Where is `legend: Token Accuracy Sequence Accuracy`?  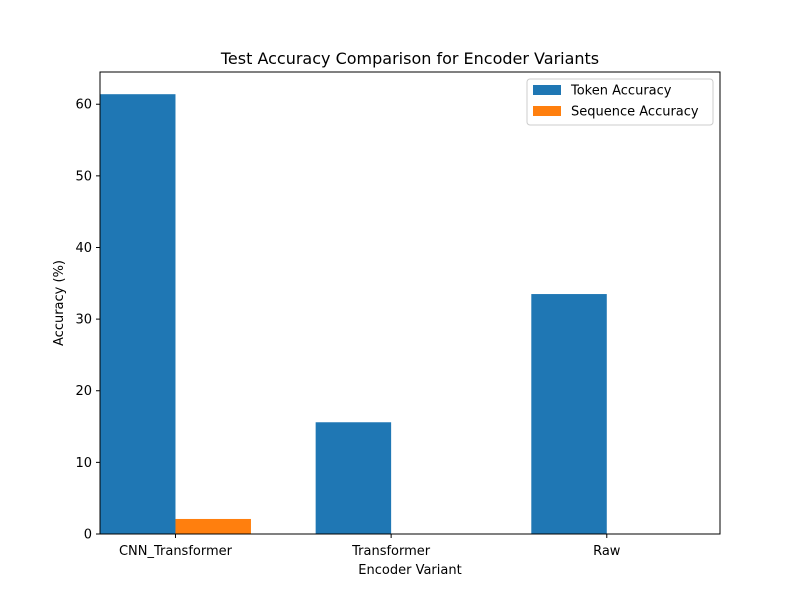
legend: Token Accuracy Sequence Accuracy is located at coordinates (620, 102).